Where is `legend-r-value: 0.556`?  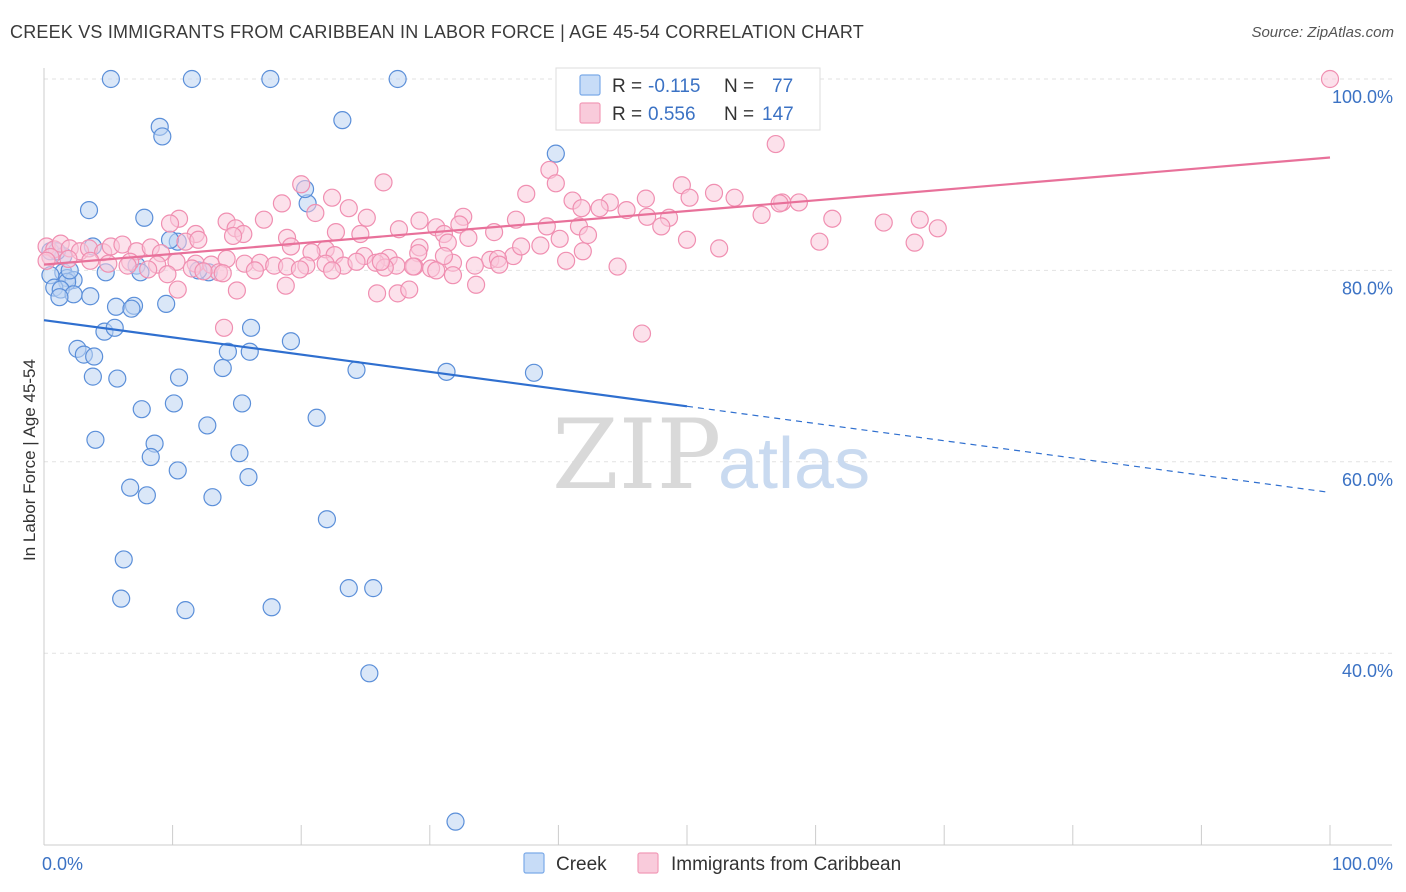 legend-r-value: 0.556 is located at coordinates (672, 114).